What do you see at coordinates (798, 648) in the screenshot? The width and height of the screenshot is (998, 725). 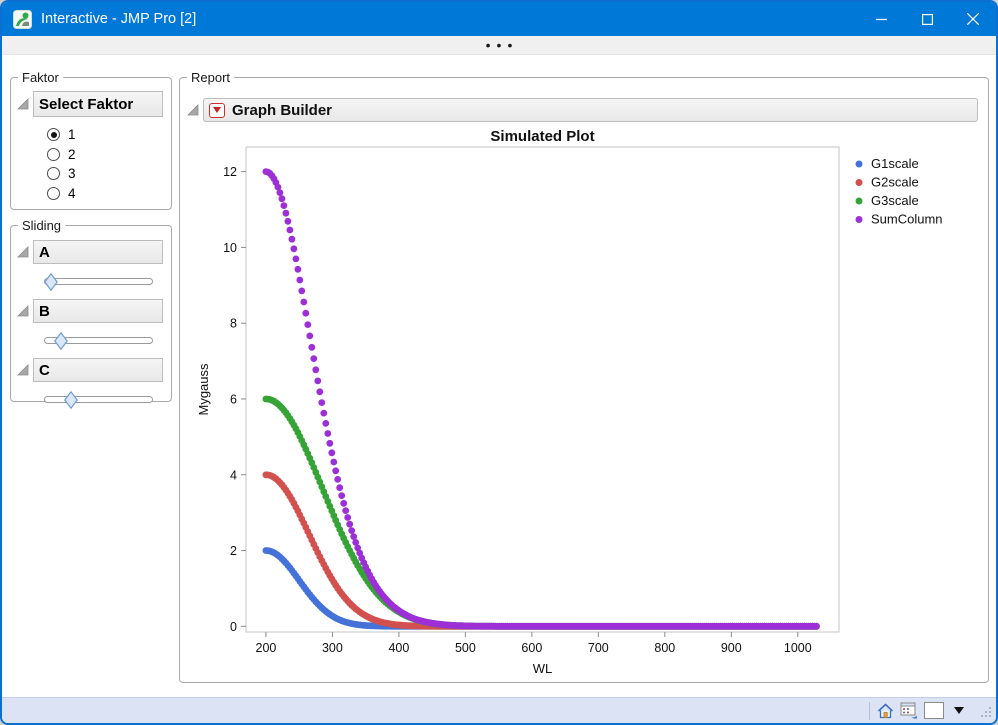 I see `svg-text: 1000` at bounding box center [798, 648].